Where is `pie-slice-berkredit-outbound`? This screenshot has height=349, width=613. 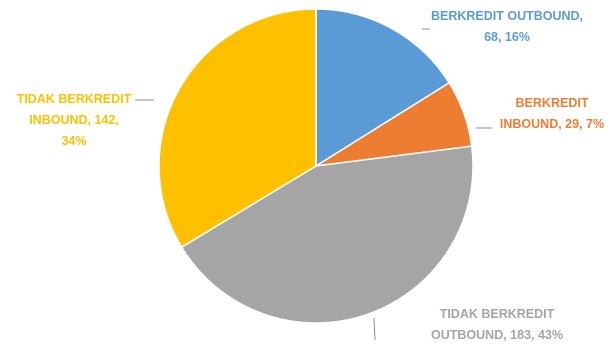 pie-slice-berkredit-outbound is located at coordinates (383, 88).